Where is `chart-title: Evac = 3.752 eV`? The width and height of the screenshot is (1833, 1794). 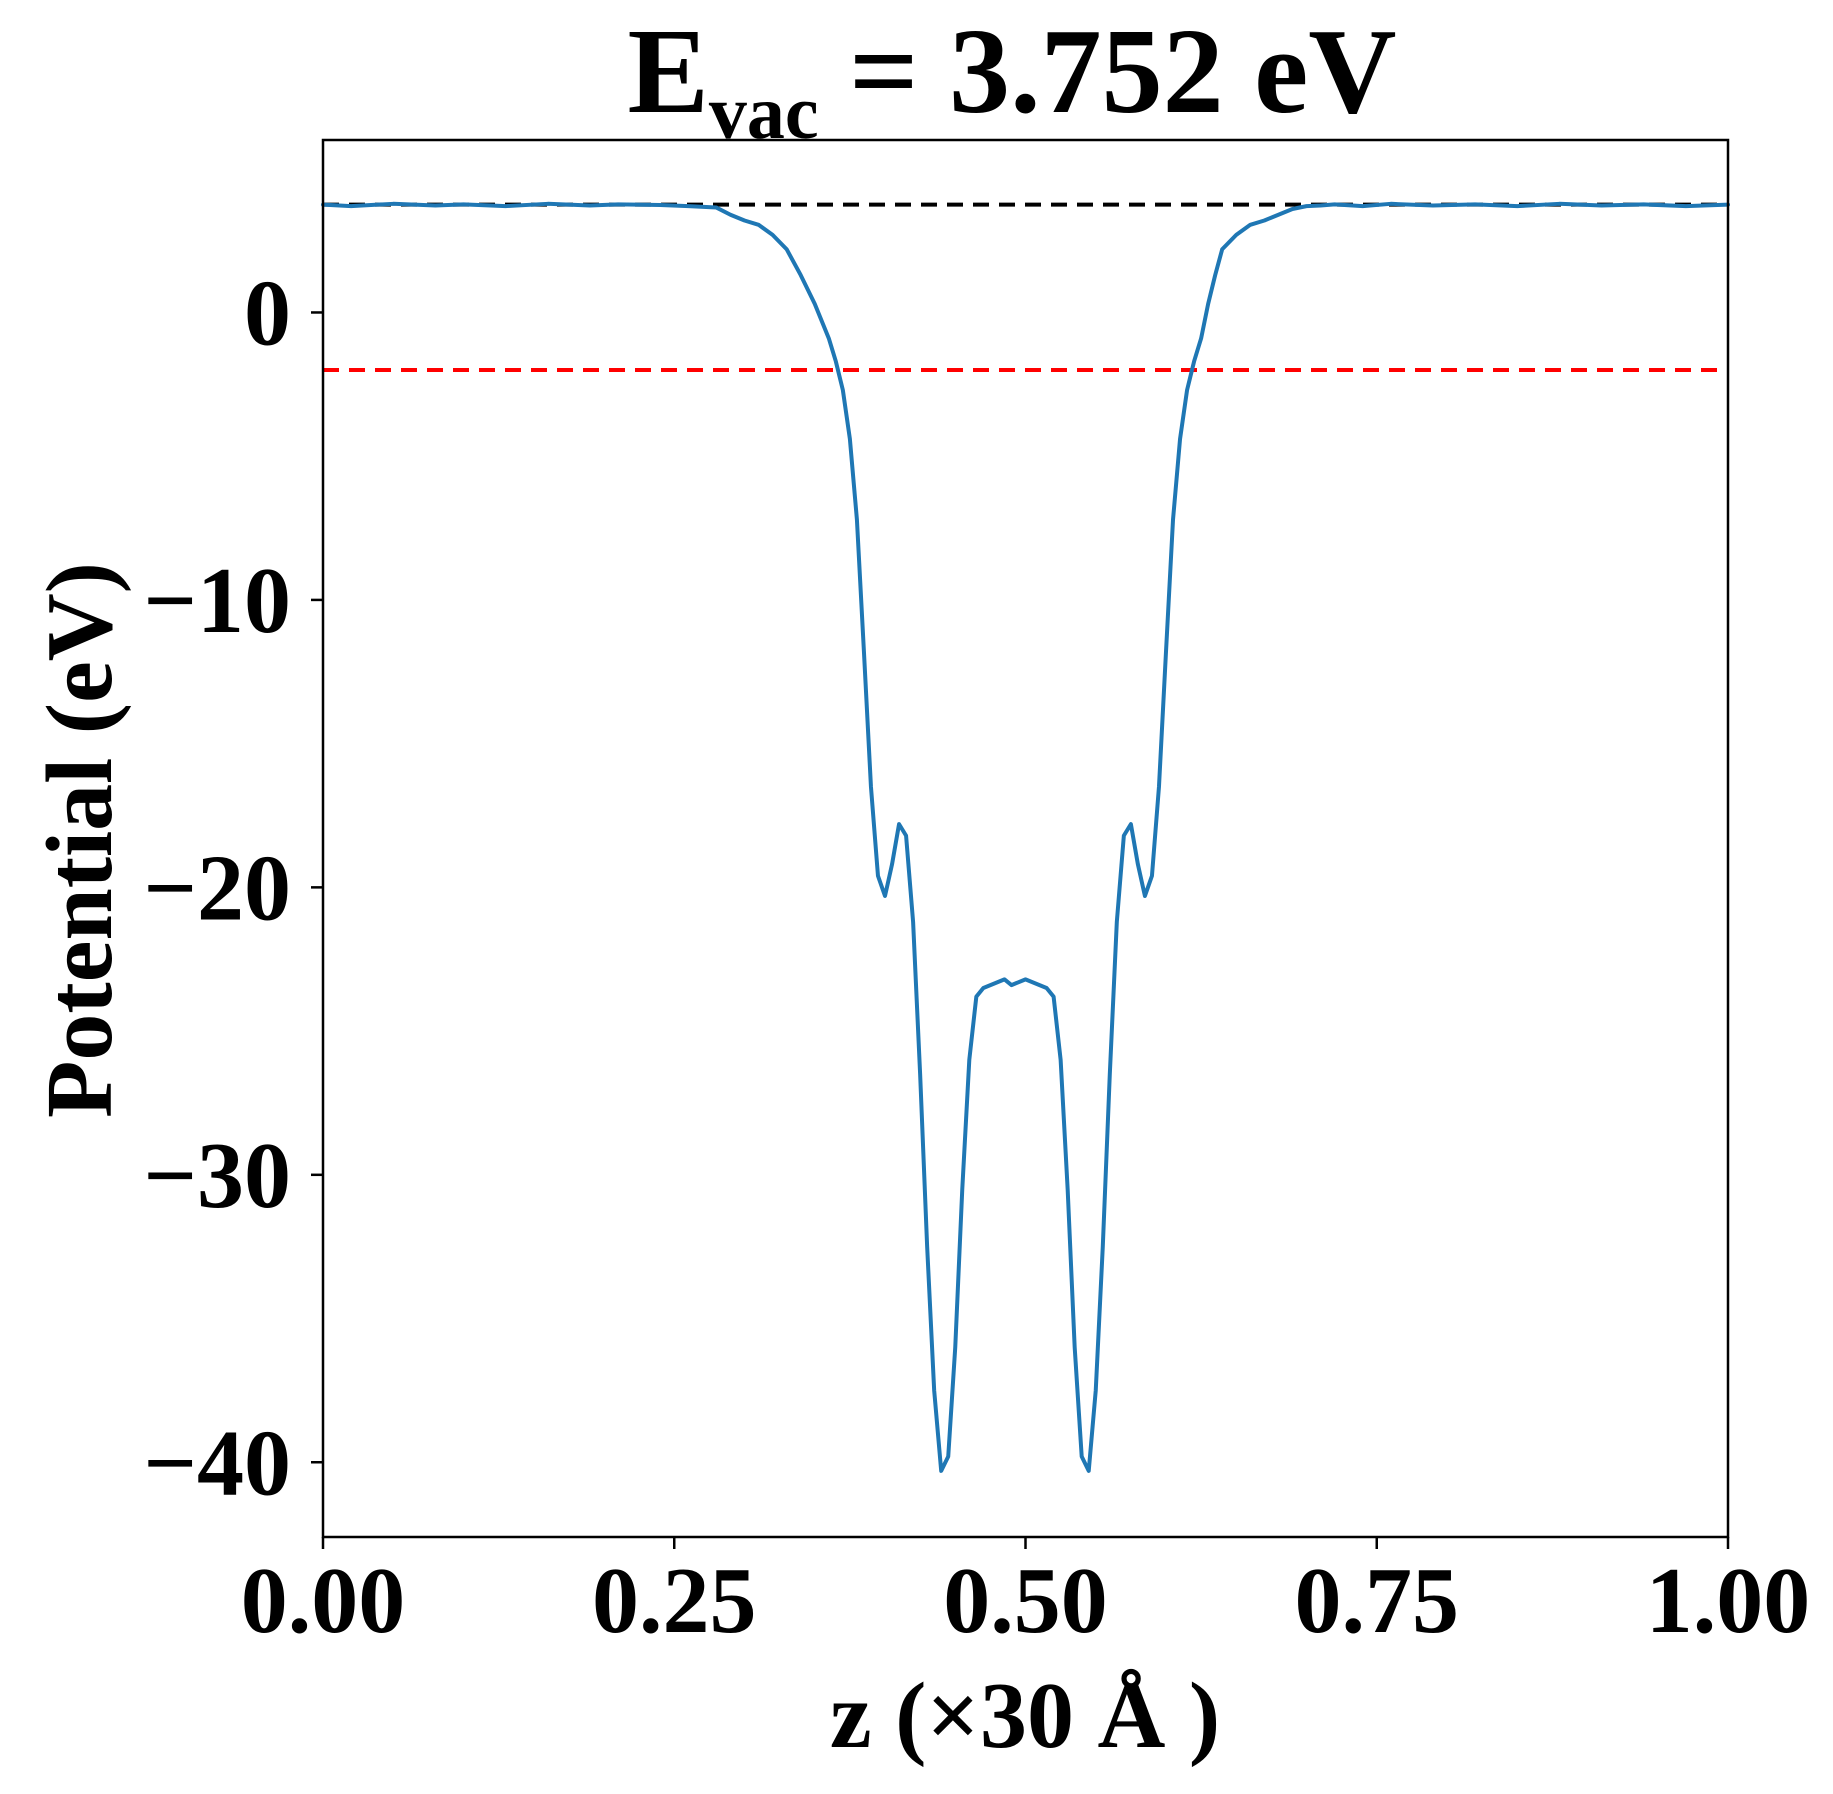
chart-title: Evac = 3.752 eV is located at coordinates (1012, 79).